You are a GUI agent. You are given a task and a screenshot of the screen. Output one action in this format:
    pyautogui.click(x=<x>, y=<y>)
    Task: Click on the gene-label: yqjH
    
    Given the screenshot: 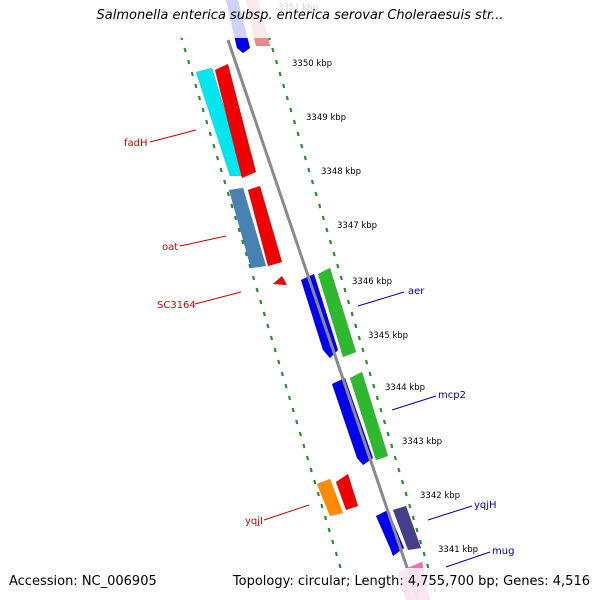 What is the action you would take?
    pyautogui.click(x=485, y=505)
    